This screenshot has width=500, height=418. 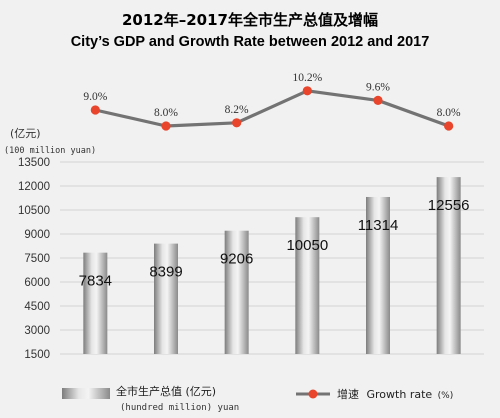 What do you see at coordinates (166, 391) in the screenshot?
I see `legend-bar-label-cn: 全市生产总值 (亿元)` at bounding box center [166, 391].